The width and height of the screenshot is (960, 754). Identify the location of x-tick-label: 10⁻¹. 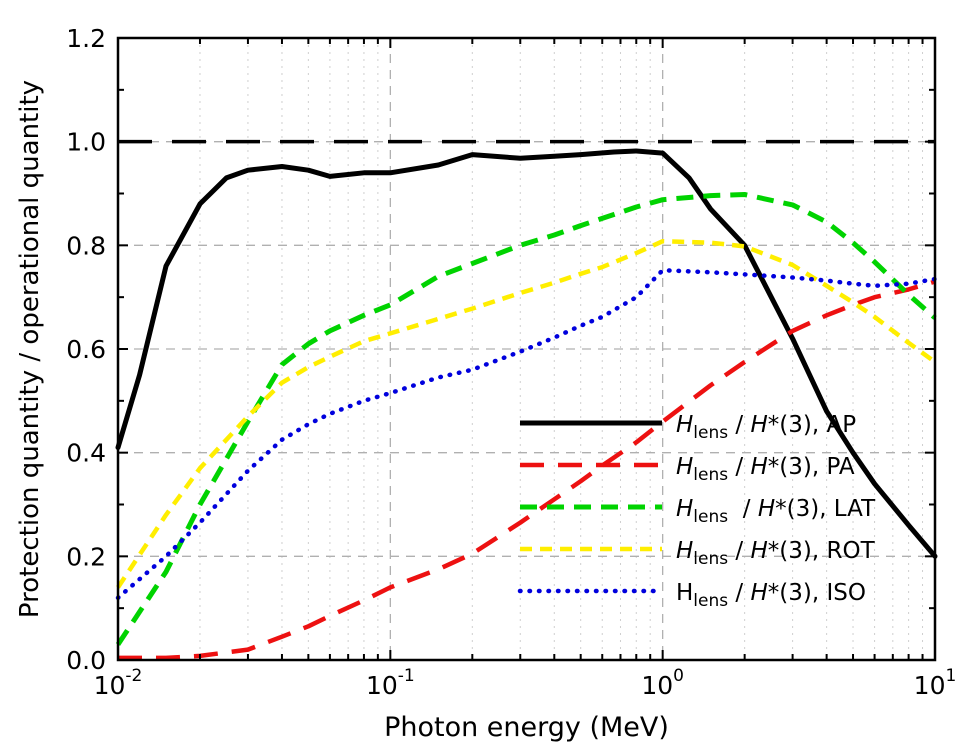
(390, 683).